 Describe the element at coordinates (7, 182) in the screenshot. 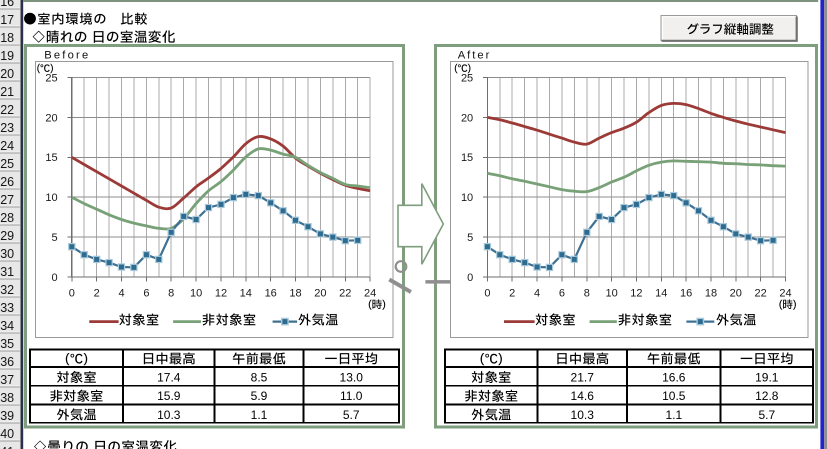

I see `svg-text: 26` at that location.